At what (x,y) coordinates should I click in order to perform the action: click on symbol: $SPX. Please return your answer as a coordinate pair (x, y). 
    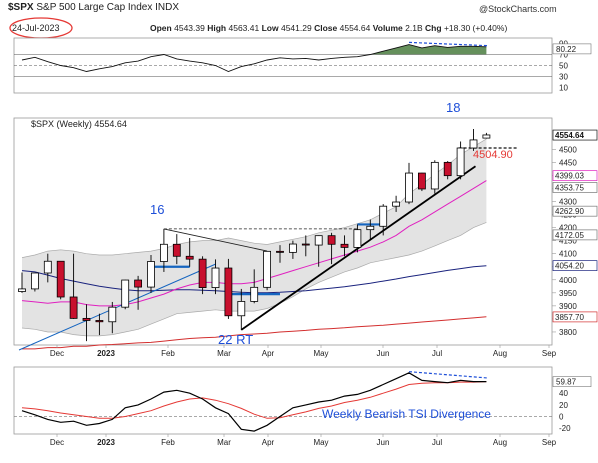
    Looking at the image, I should click on (21, 7).